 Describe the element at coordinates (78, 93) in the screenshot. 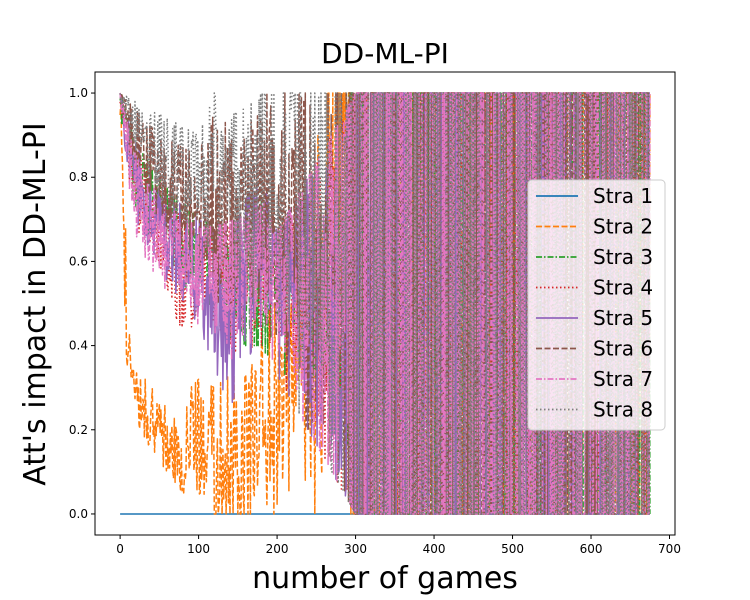

I see `y-tick-label: 1.0` at that location.